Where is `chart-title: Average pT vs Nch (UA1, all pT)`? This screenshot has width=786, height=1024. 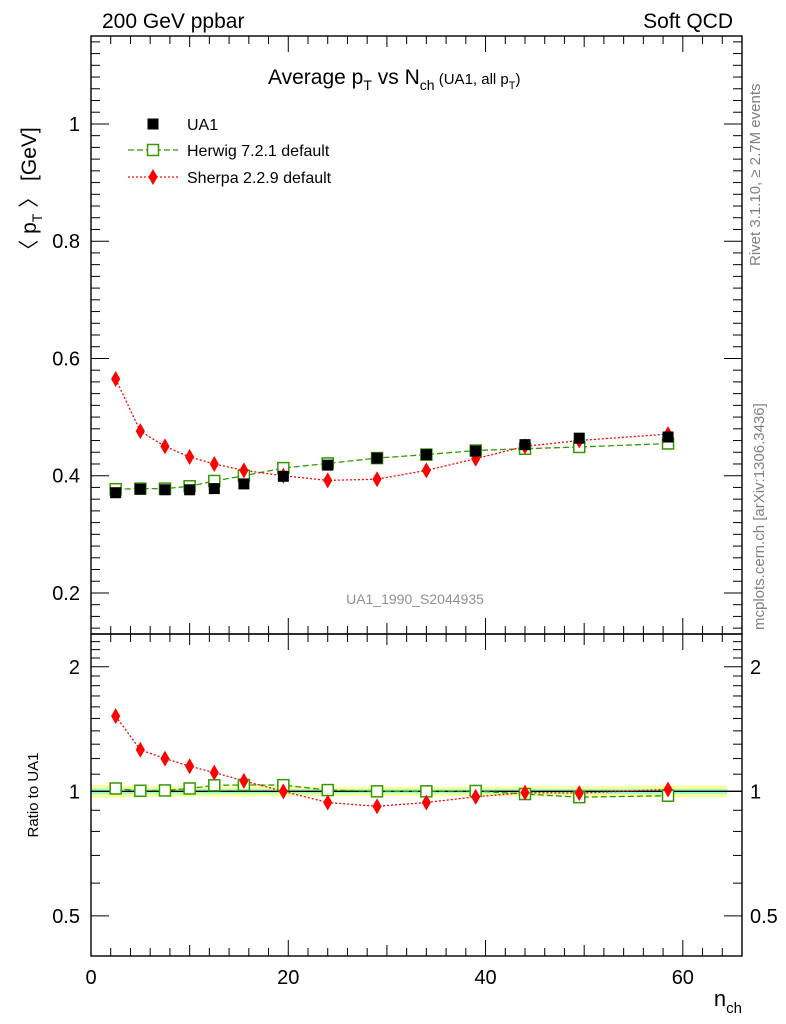
chart-title: Average pT vs Nch (UA1, all pT) is located at coordinates (394, 79).